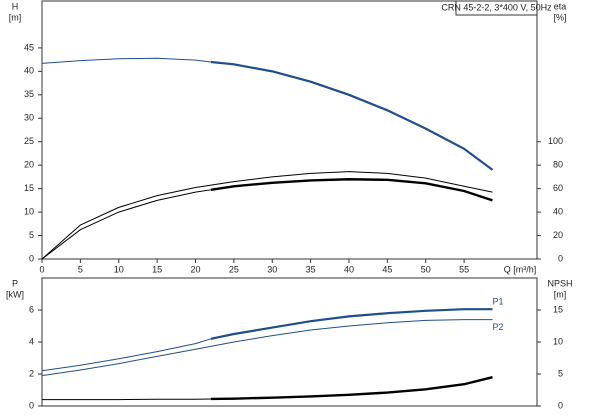 The width and height of the screenshot is (593, 415). What do you see at coordinates (41, 269) in the screenshot?
I see `x-tick-label: 0` at bounding box center [41, 269].